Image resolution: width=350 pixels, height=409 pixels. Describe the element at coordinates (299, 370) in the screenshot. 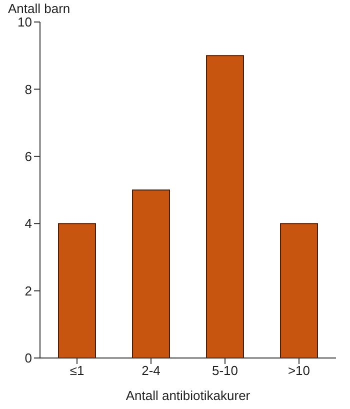

I see `x-tick-label: >10` at that location.